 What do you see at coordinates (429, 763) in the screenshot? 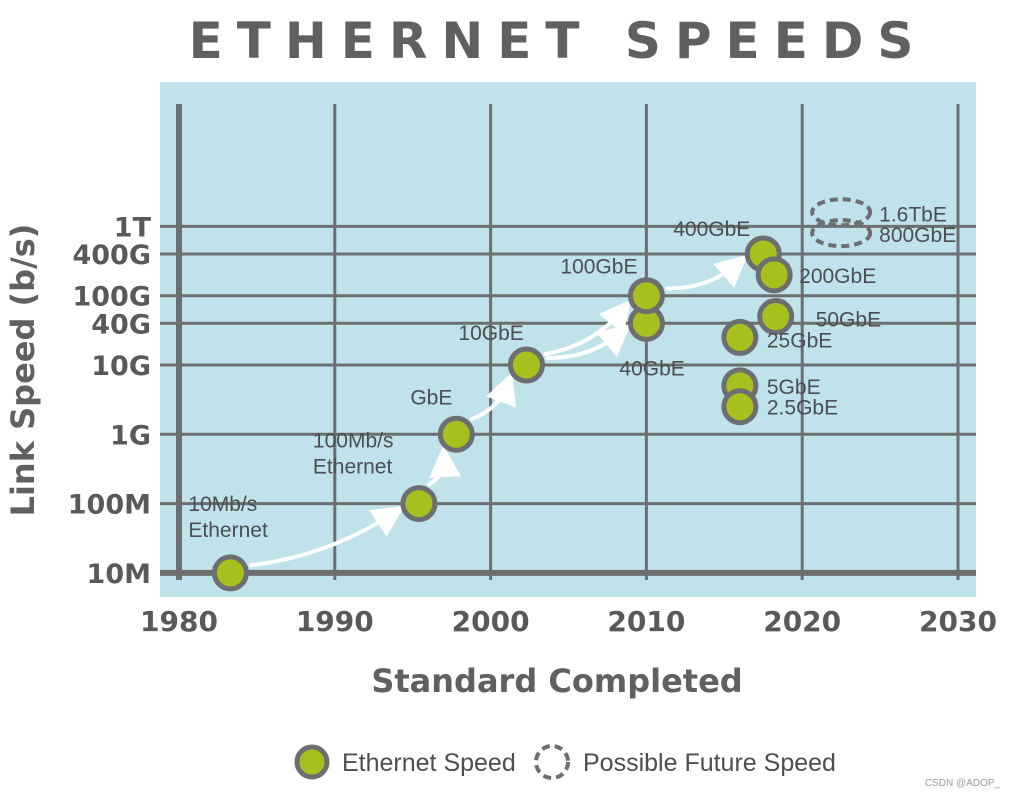
I see `legend-label-ethernet-speed: Ethernet Speed` at bounding box center [429, 763].